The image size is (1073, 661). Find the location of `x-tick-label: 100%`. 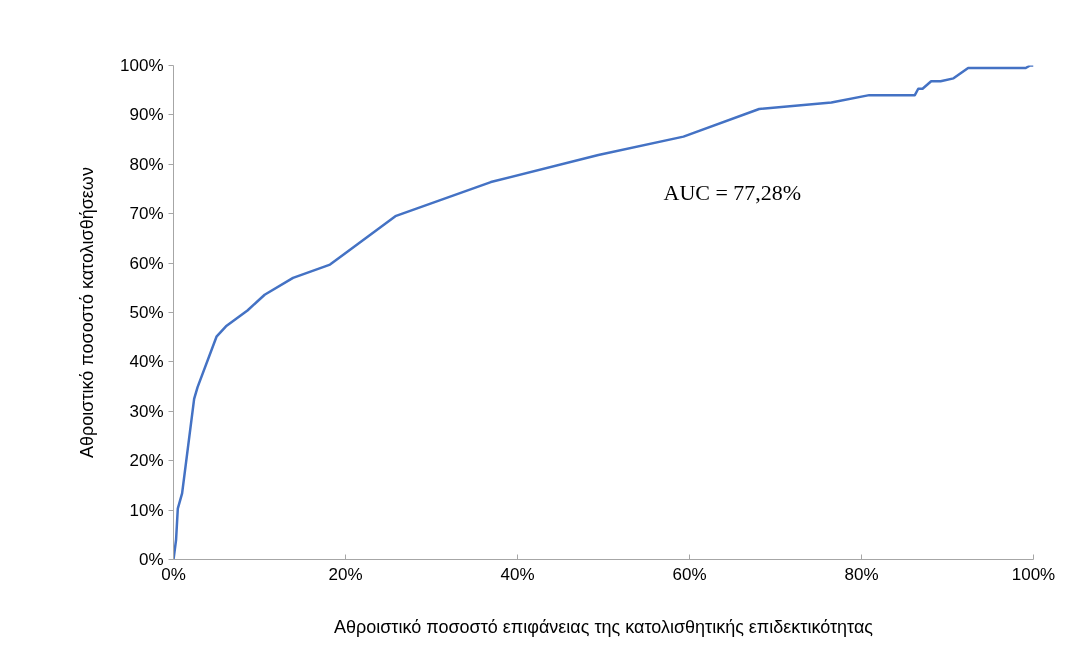

x-tick-label: 100% is located at coordinates (1033, 574).